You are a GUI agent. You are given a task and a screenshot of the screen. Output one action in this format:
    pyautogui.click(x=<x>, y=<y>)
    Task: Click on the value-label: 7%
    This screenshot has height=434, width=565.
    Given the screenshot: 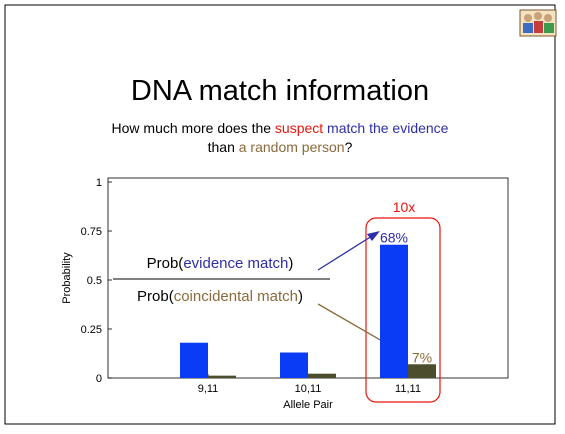 What is the action you would take?
    pyautogui.click(x=422, y=357)
    